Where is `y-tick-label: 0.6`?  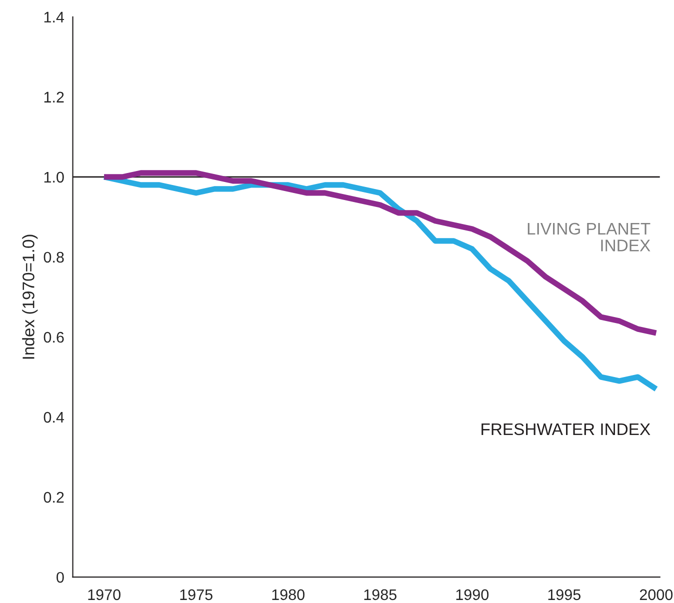 y-tick-label: 0.6 is located at coordinates (54, 337).